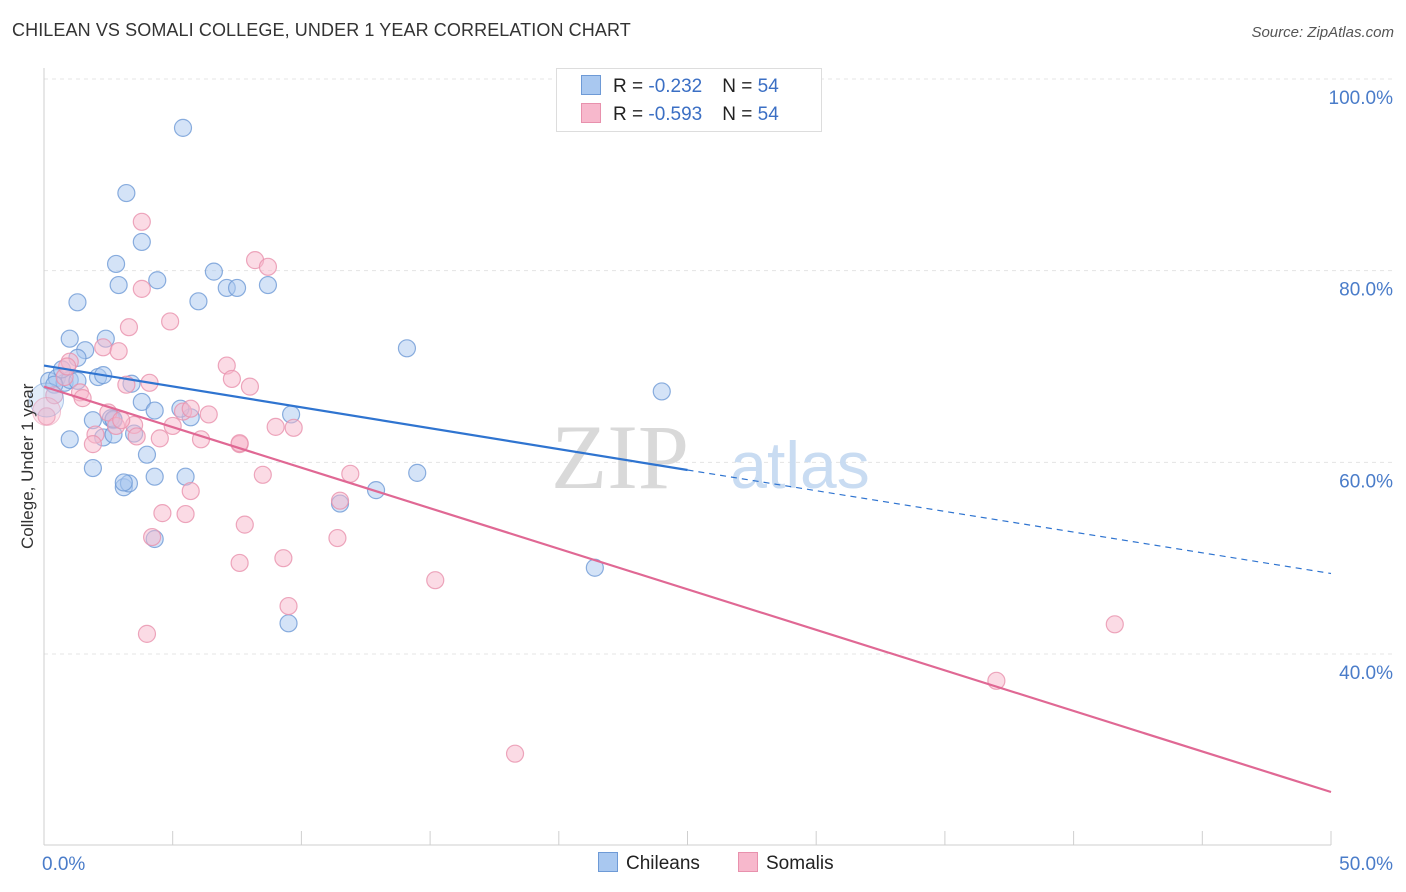 The image size is (1406, 892). I want to click on legend-row-somalis: R = -0.593 N = 54, so click(680, 114).